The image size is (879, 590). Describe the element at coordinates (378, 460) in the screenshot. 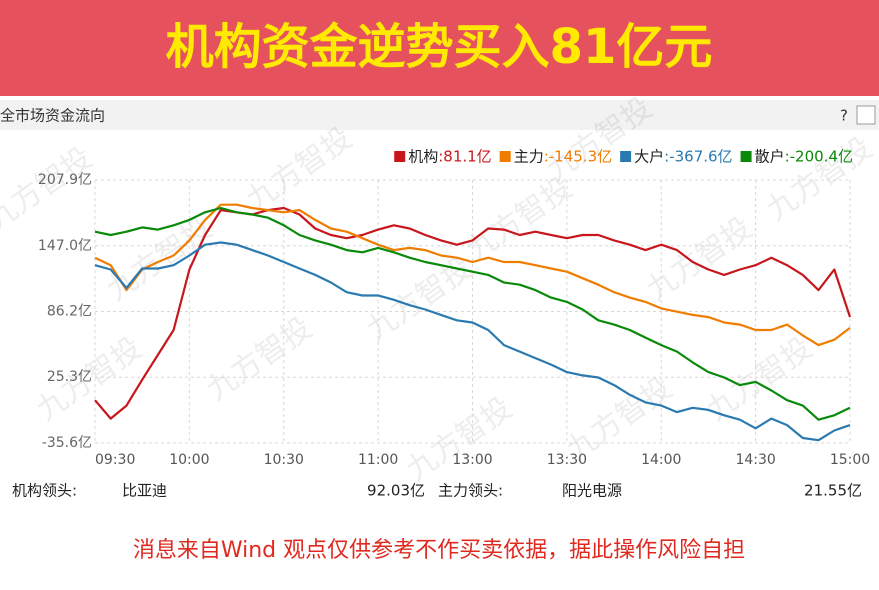

I see `x-tick-label: 11:00` at that location.